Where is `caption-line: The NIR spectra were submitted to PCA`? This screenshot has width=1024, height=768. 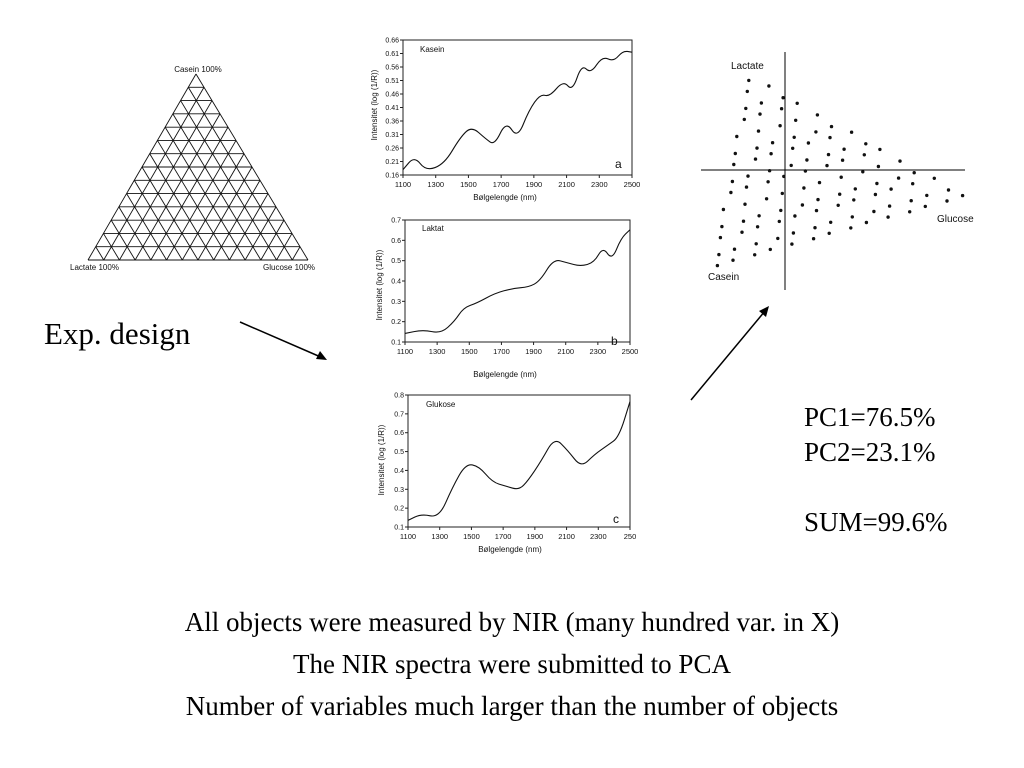
caption-line: The NIR spectra were submitted to PCA is located at coordinates (512, 664).